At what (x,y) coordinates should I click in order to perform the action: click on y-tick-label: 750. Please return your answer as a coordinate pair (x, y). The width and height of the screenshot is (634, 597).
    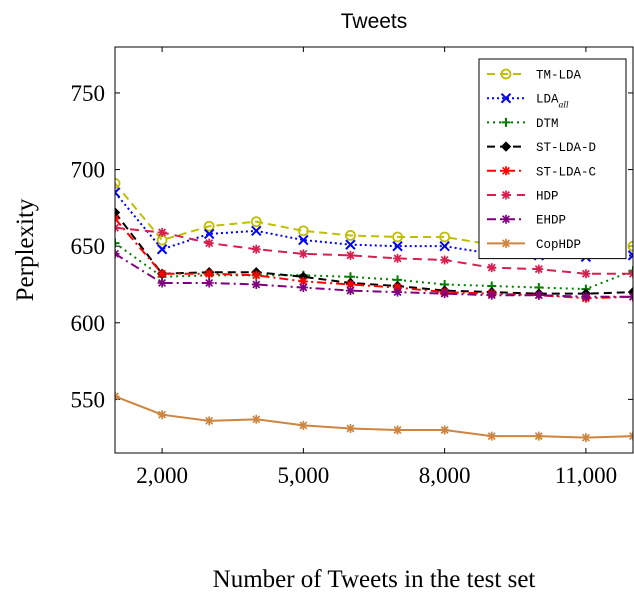
    Looking at the image, I should click on (88, 93).